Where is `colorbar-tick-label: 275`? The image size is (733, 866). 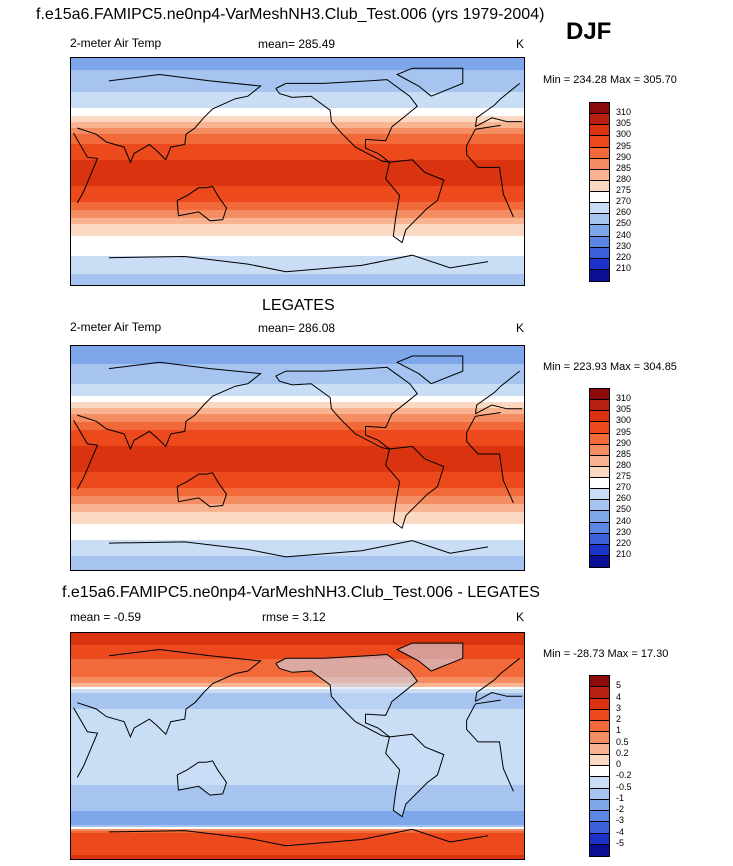 colorbar-tick-label: 275 is located at coordinates (624, 476).